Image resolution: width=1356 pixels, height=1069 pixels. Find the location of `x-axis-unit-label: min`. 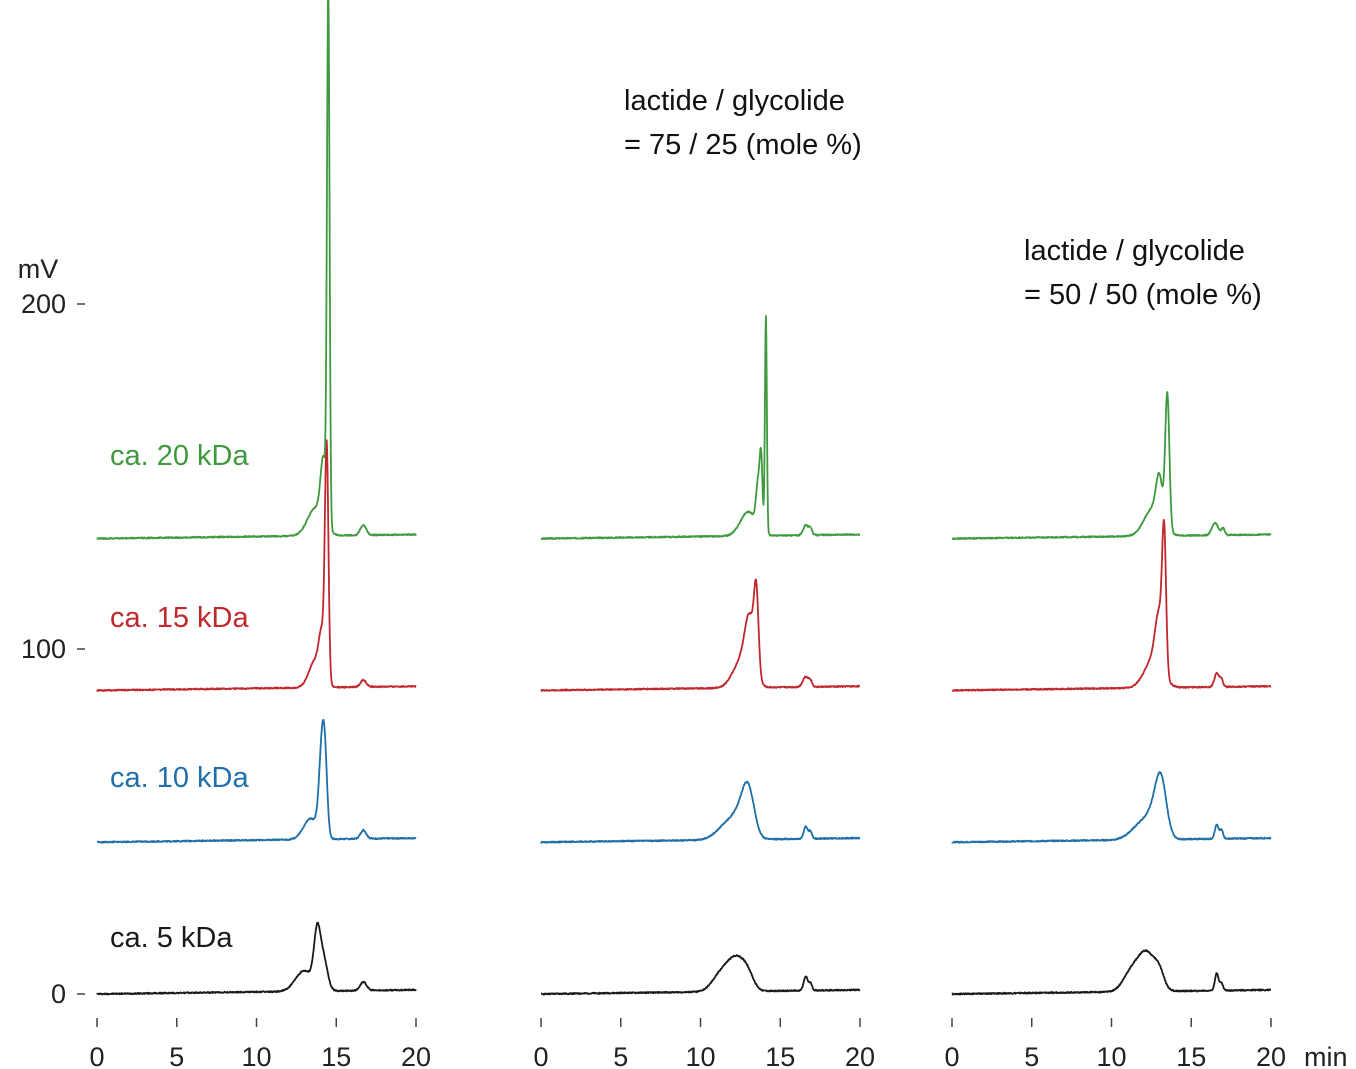

x-axis-unit-label: min is located at coordinates (1326, 1055).